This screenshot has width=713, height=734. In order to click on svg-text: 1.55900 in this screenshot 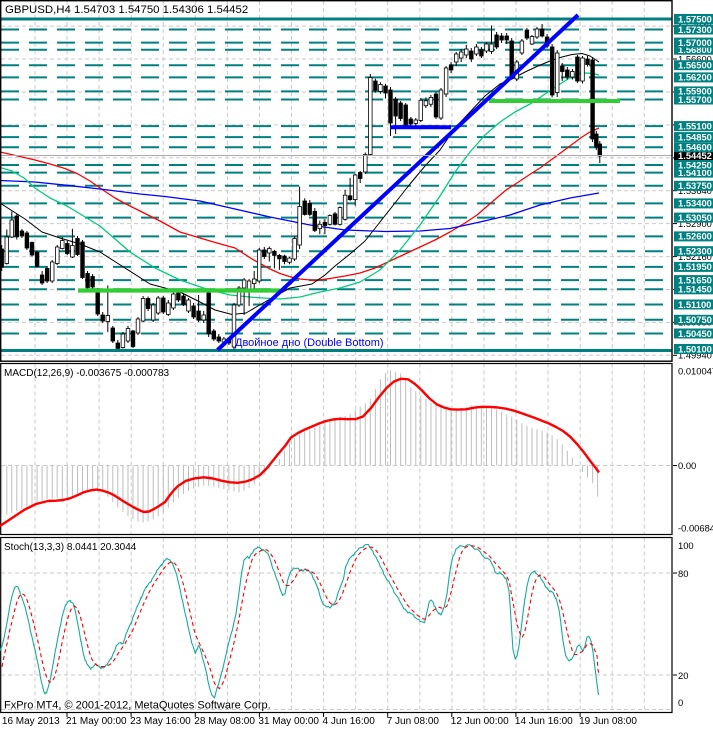, I will do `click(695, 91)`.